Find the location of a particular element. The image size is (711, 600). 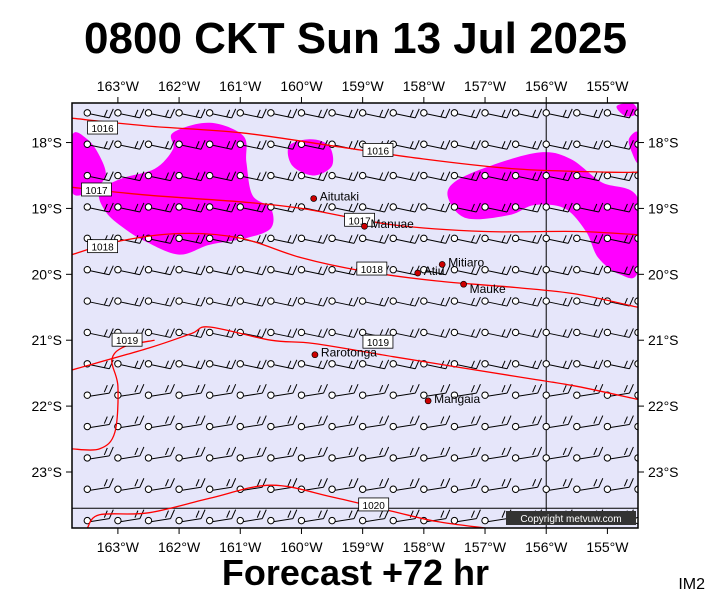

lon-label-top: 161°W is located at coordinates (240, 86).